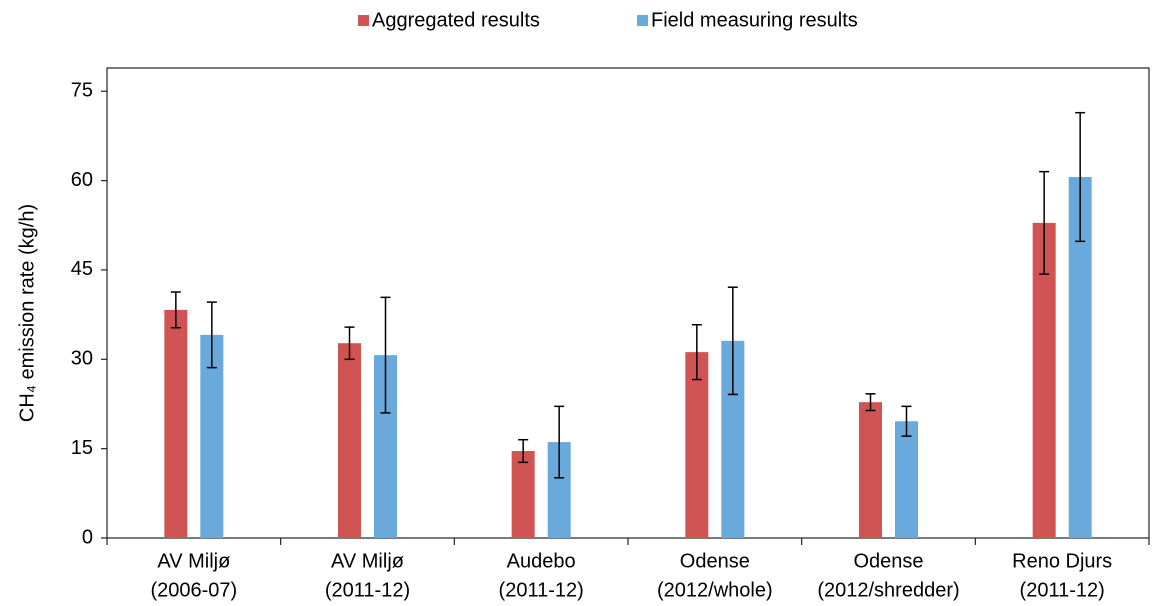 The height and width of the screenshot is (606, 1153). I want to click on y-tick-label: 45, so click(82, 269).